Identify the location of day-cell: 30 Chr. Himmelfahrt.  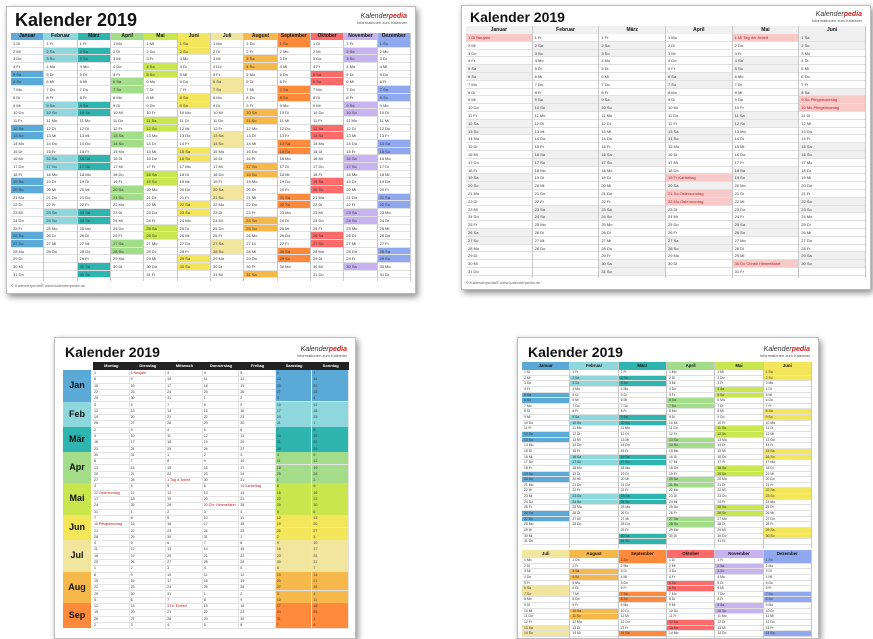
(221, 505).